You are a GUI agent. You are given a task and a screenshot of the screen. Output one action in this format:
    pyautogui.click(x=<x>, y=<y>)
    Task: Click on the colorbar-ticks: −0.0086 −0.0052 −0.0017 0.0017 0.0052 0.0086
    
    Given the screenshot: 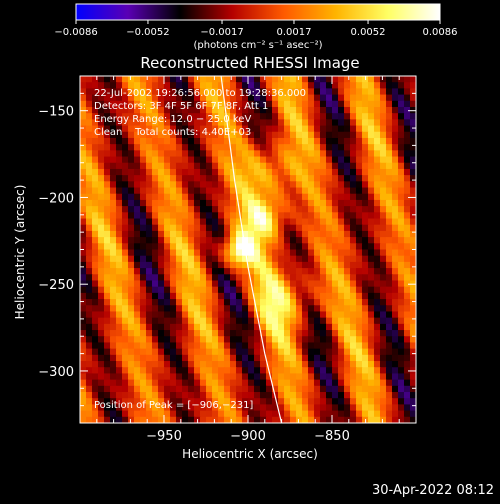 What is the action you would take?
    pyautogui.click(x=256, y=29)
    